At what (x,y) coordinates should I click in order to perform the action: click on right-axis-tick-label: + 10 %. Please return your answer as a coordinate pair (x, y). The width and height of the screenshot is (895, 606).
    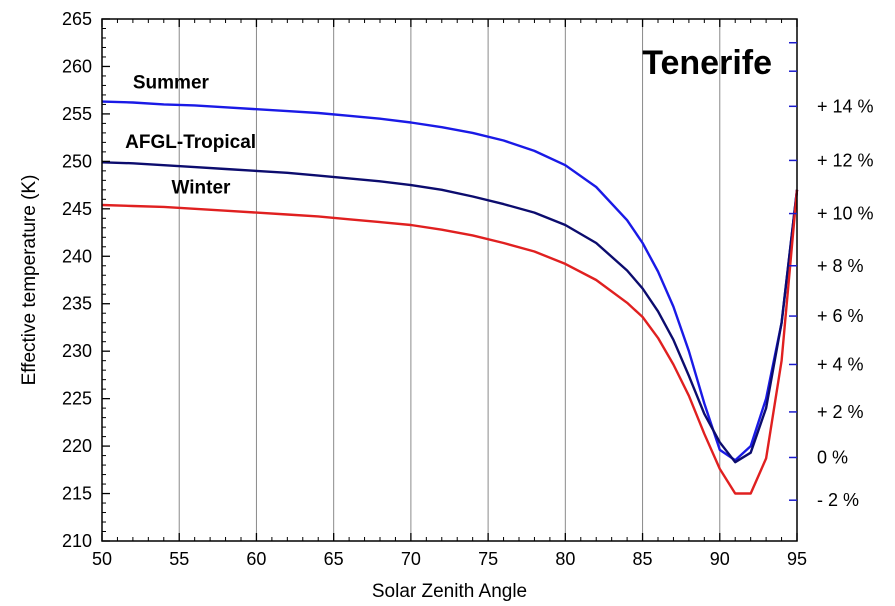
    Looking at the image, I should click on (845, 214).